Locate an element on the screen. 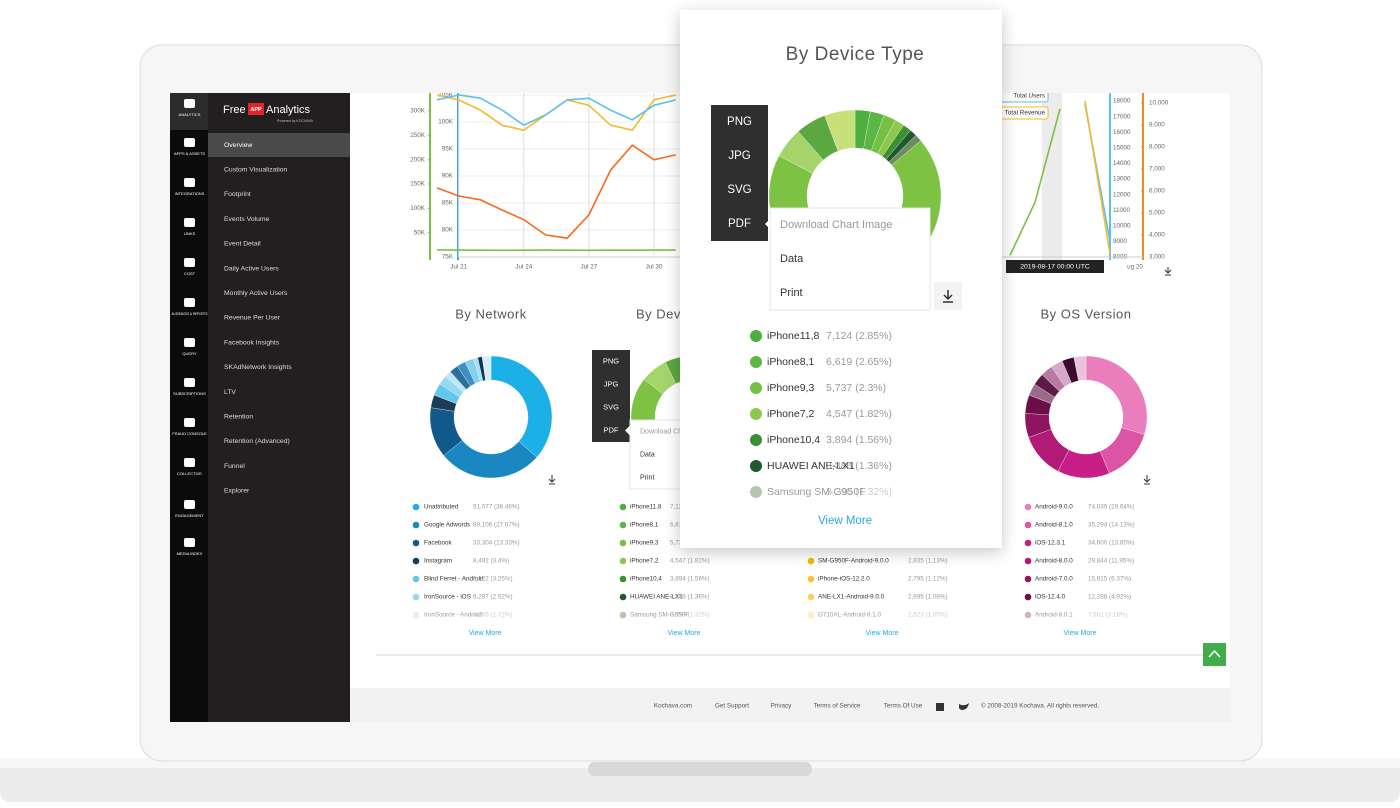  legend-label: iOS-12.3.1 is located at coordinates (1050, 543).